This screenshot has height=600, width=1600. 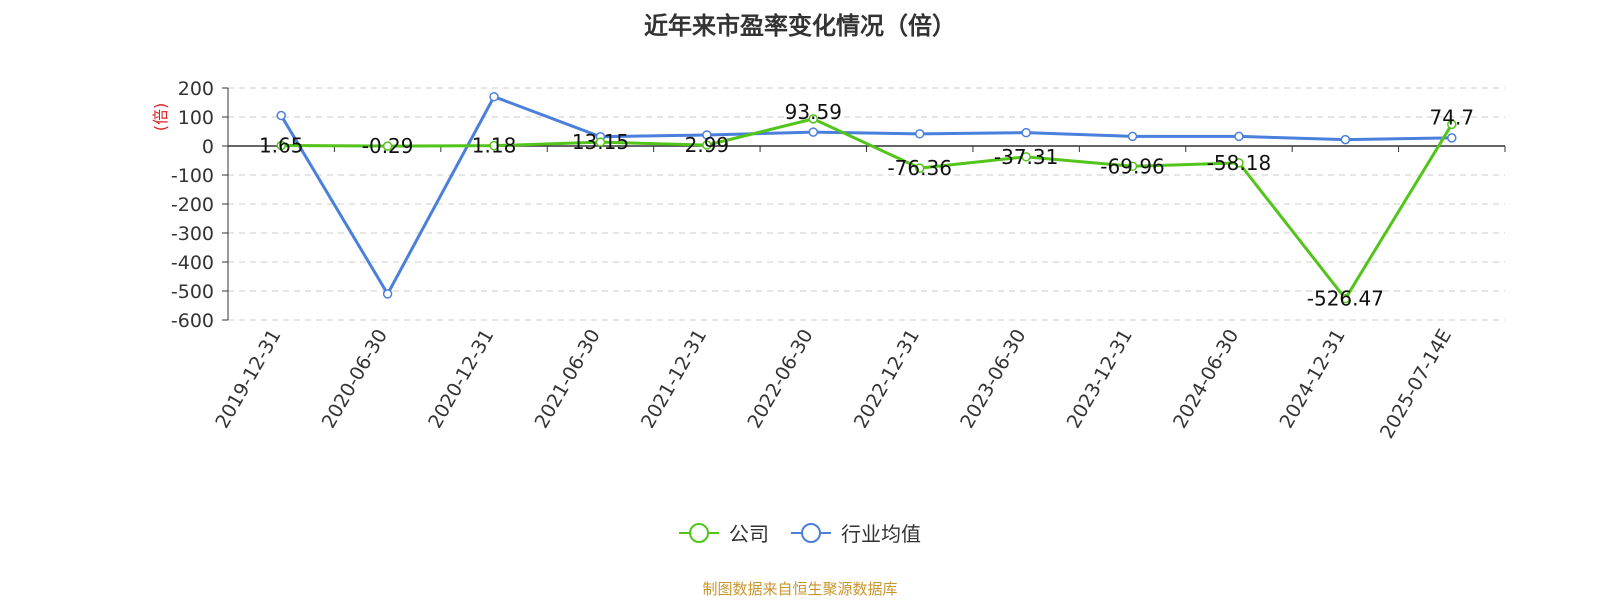 What do you see at coordinates (881, 534) in the screenshot?
I see `legend-label-industry-average: 行业均值` at bounding box center [881, 534].